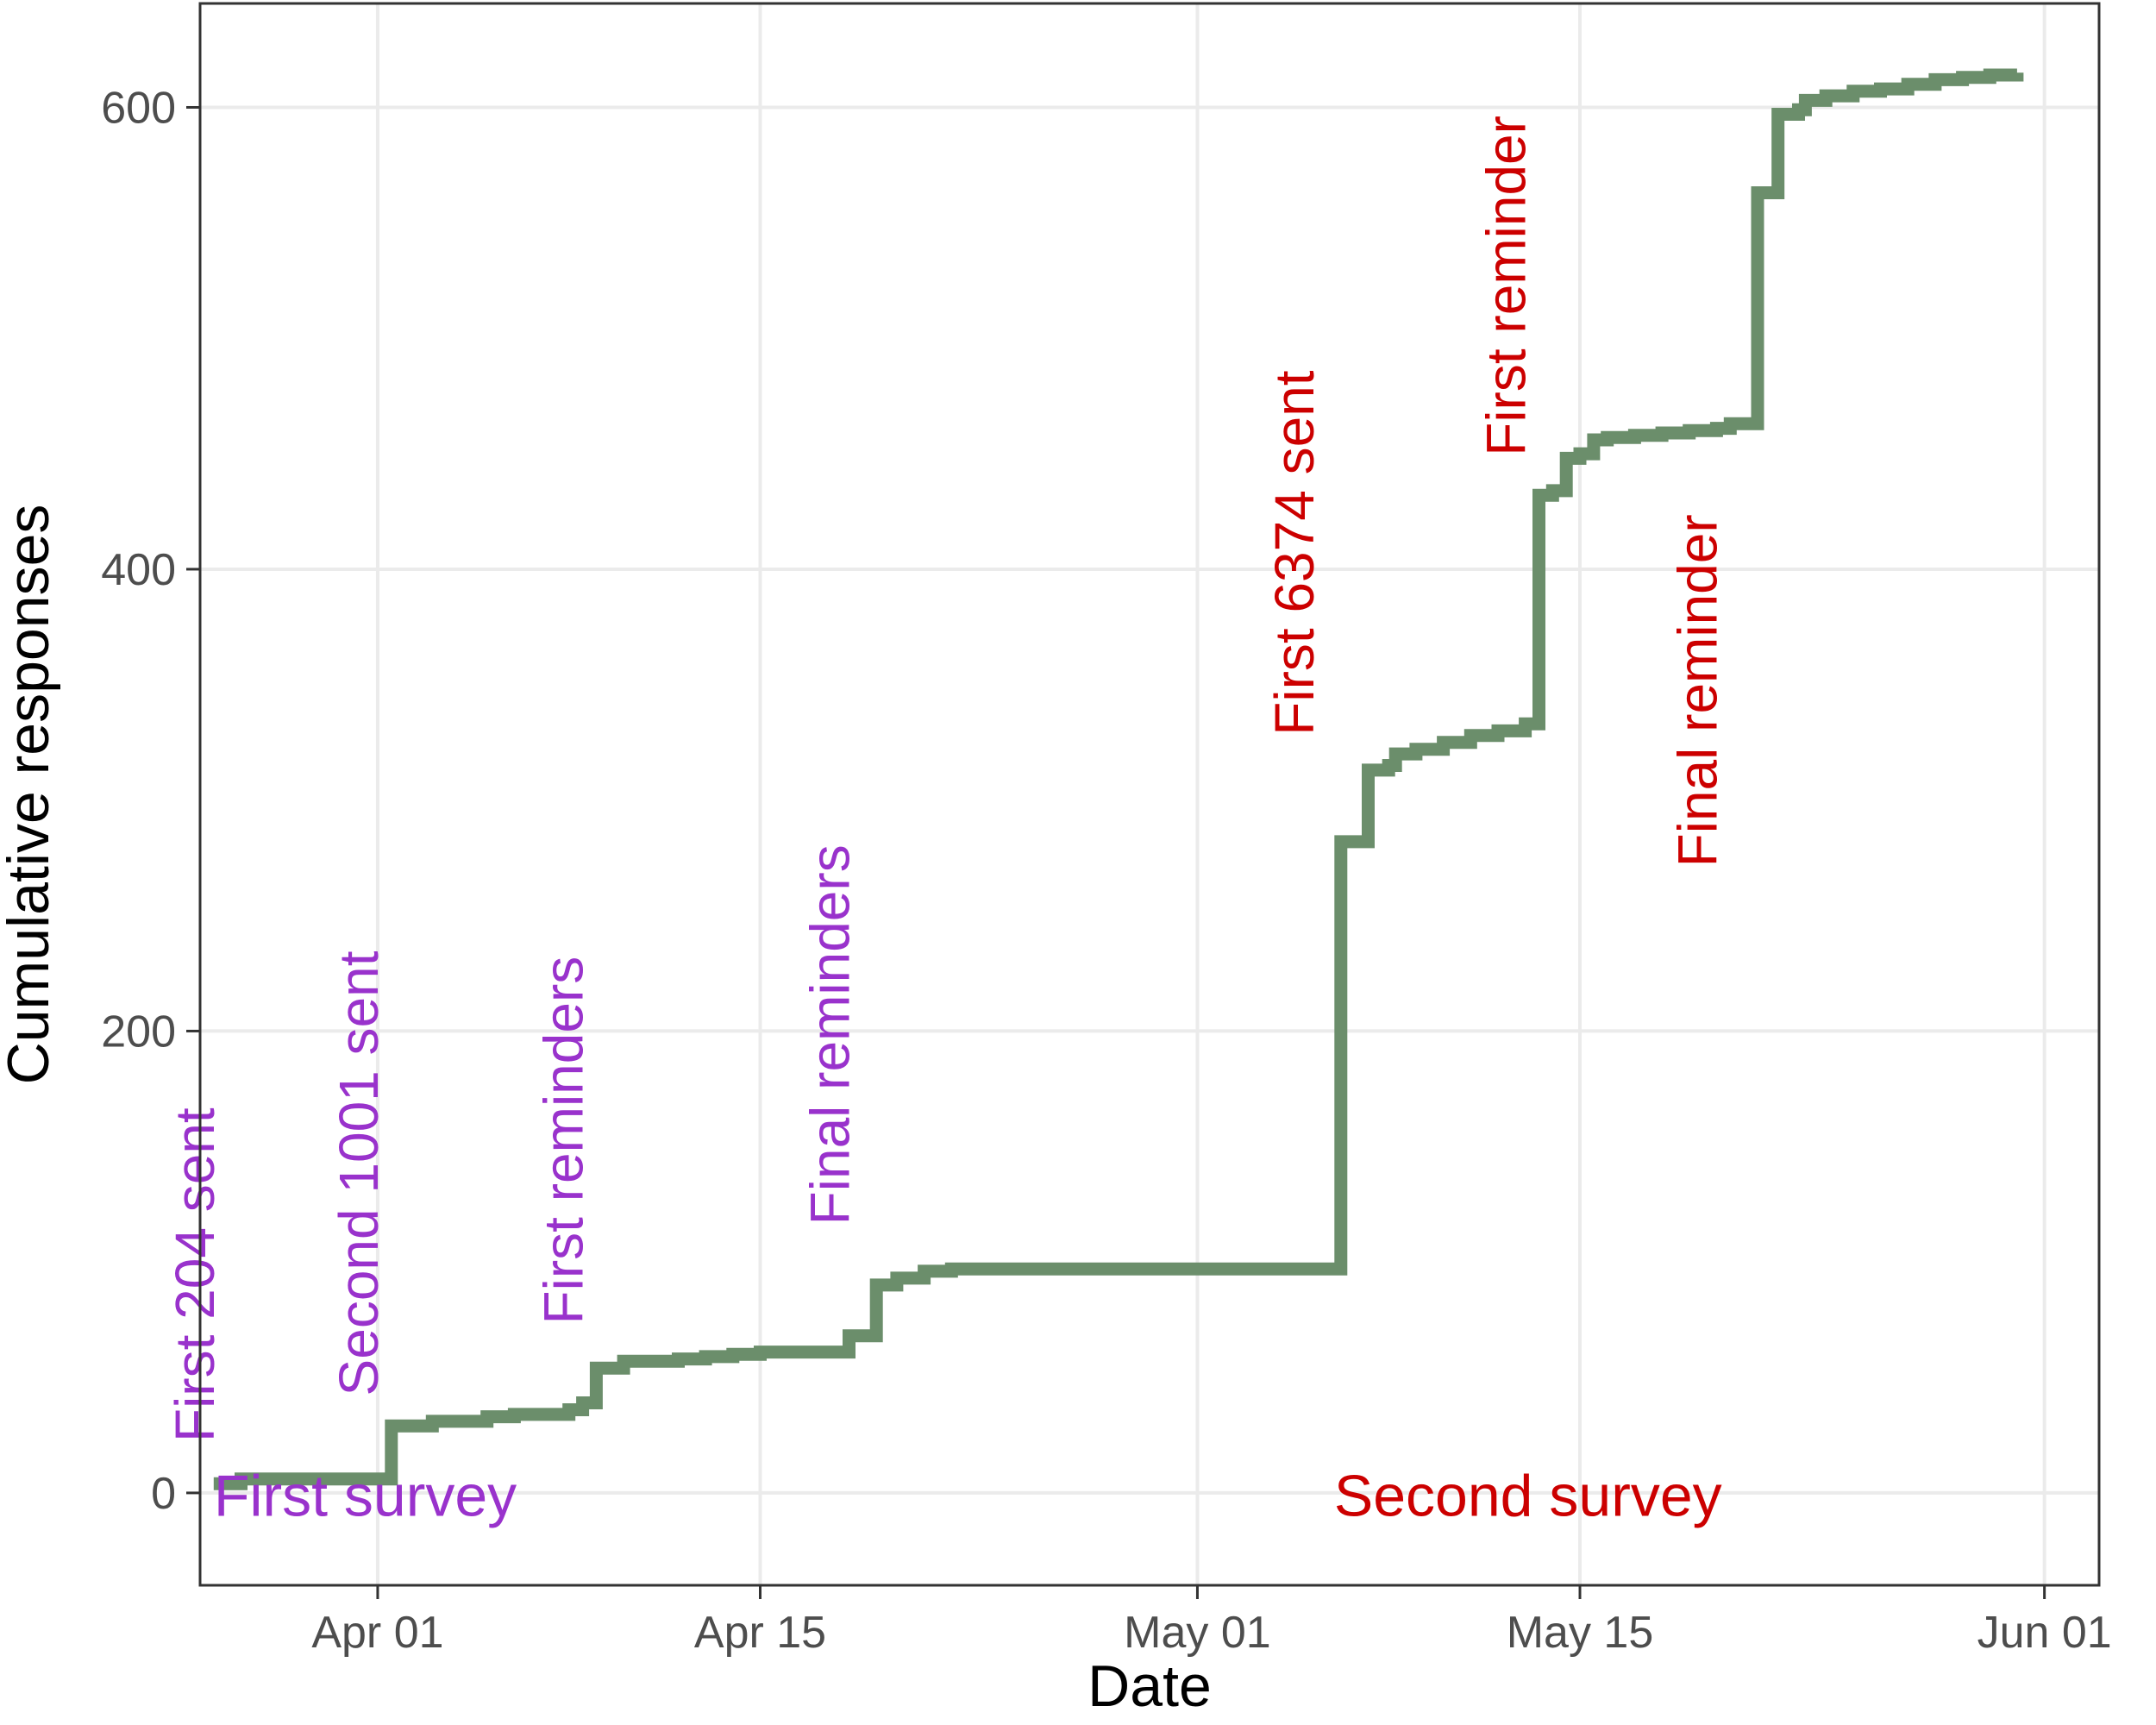 Image resolution: width=2156 pixels, height=1725 pixels. Describe the element at coordinates (163, 1494) in the screenshot. I see `y-tick-label: 0` at that location.